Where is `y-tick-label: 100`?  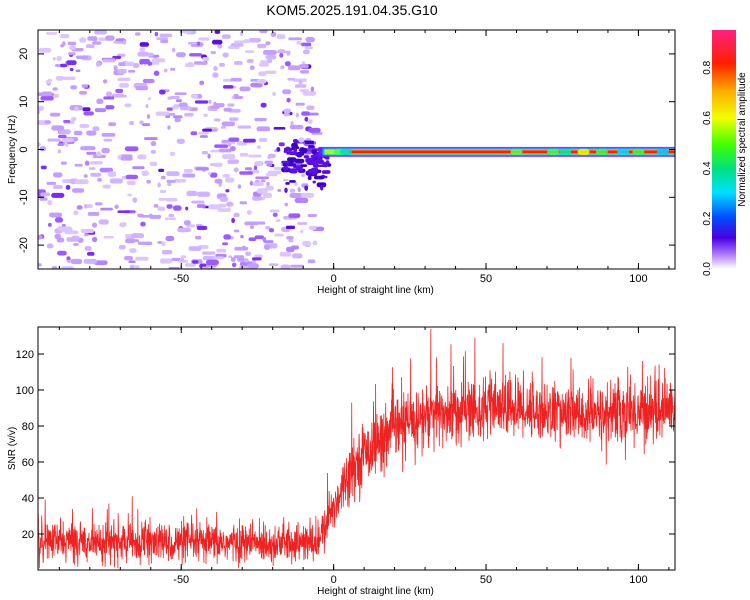 y-tick-label: 100 is located at coordinates (25, 391).